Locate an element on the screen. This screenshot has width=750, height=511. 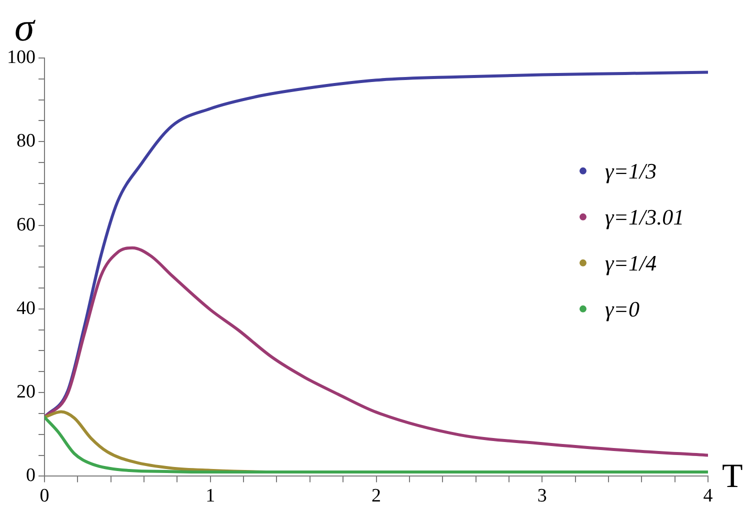
x-tick-label: 0 is located at coordinates (45, 496).